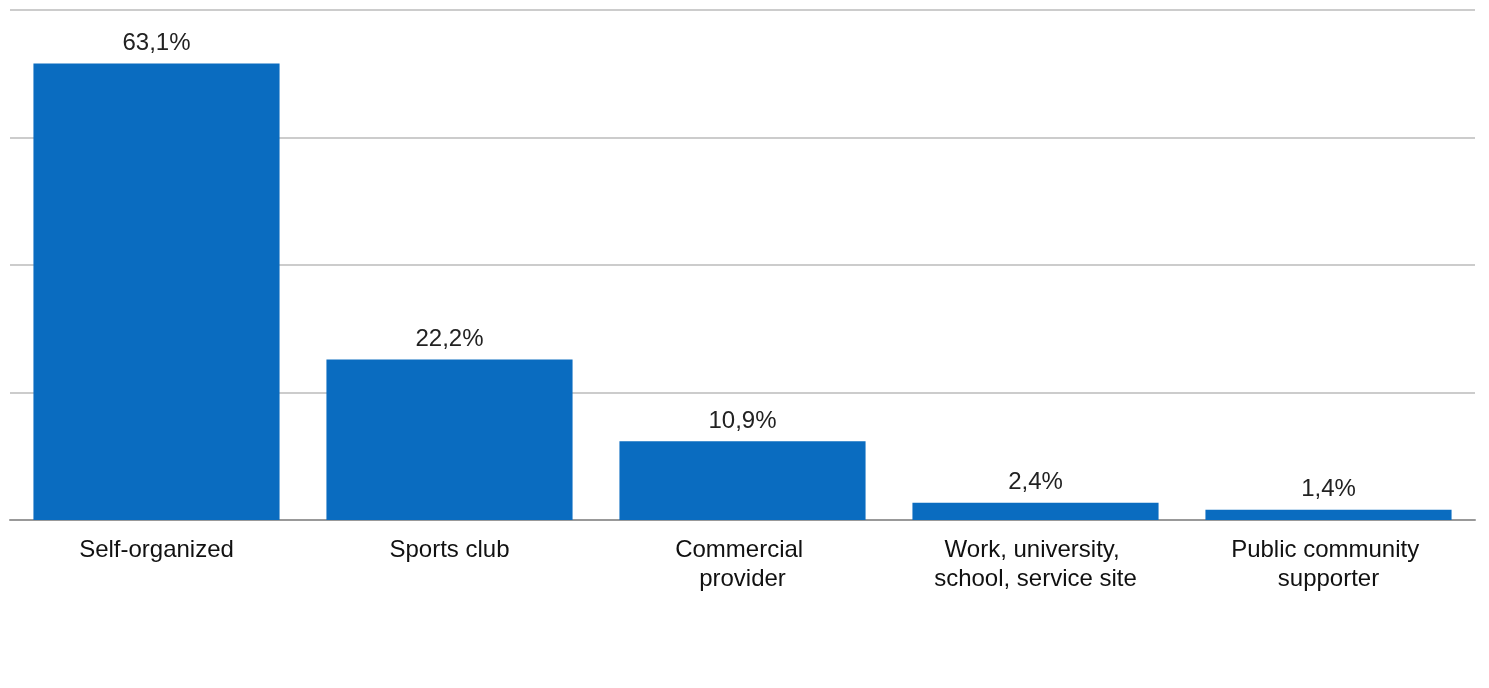  What do you see at coordinates (1328, 488) in the screenshot?
I see `data-label: 1,4%` at bounding box center [1328, 488].